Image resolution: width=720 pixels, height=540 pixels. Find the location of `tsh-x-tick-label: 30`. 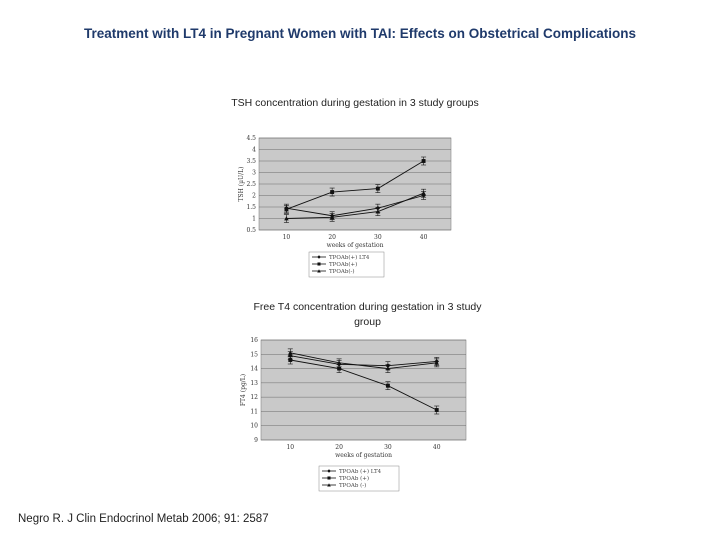

tsh-x-tick-label: 30 is located at coordinates (378, 237).